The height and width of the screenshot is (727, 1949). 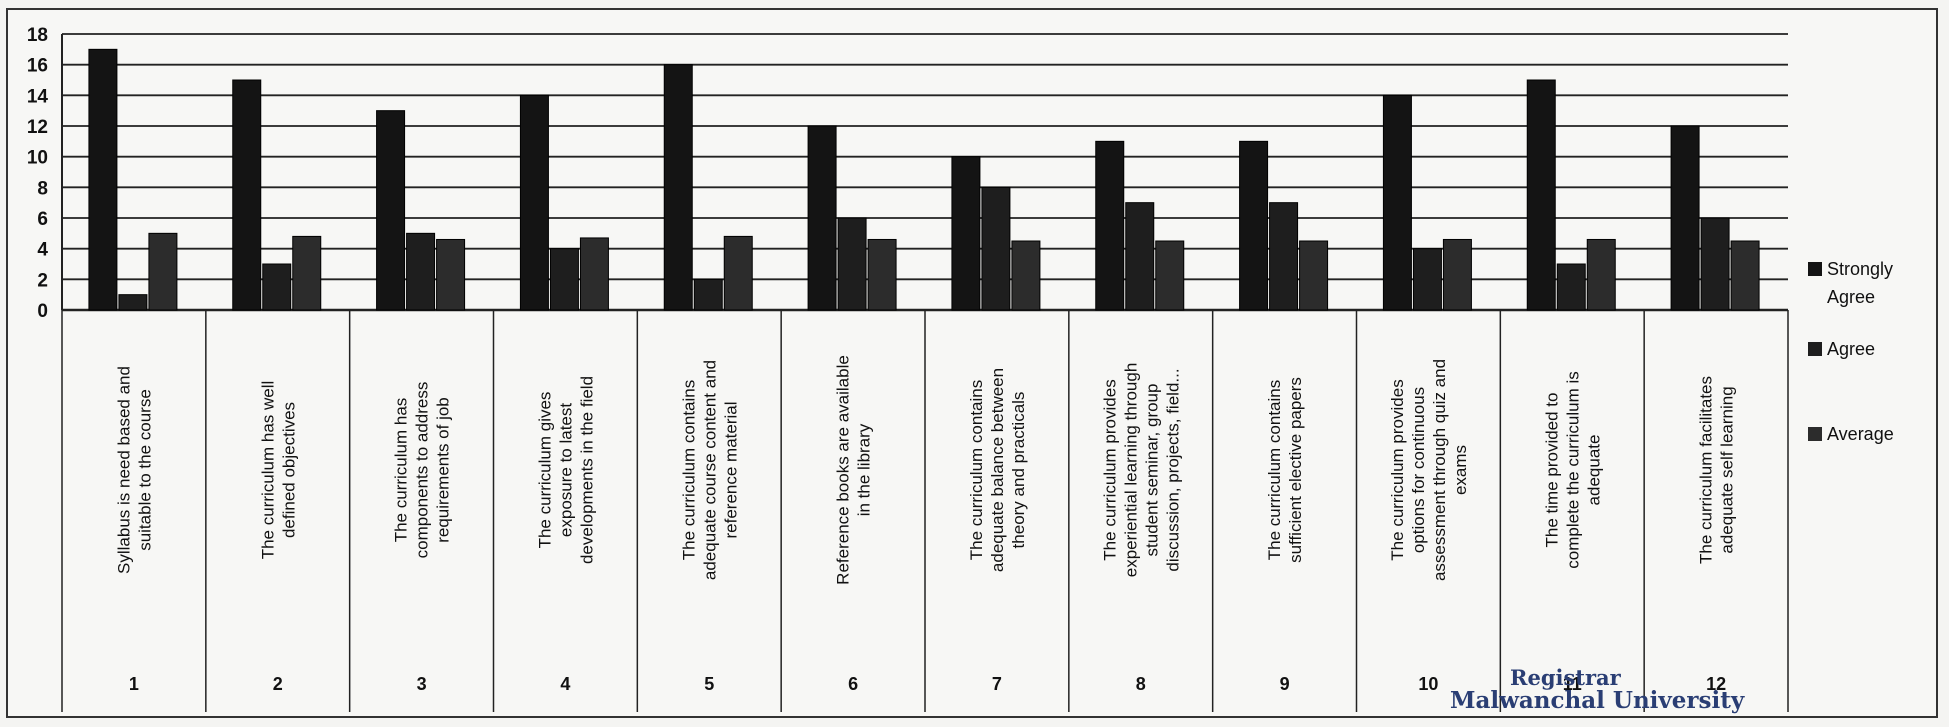 What do you see at coordinates (37, 127) in the screenshot?
I see `y-tick-label: 12` at bounding box center [37, 127].